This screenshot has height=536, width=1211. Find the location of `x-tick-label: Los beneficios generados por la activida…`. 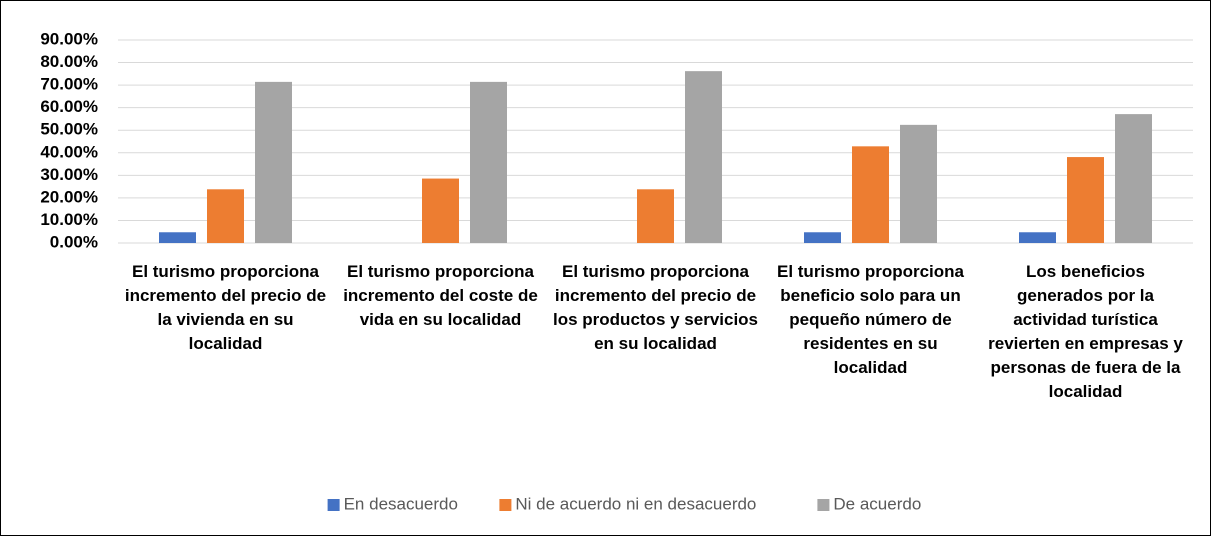

x-tick-label: Los beneficios generados por la activida… is located at coordinates (1085, 331).